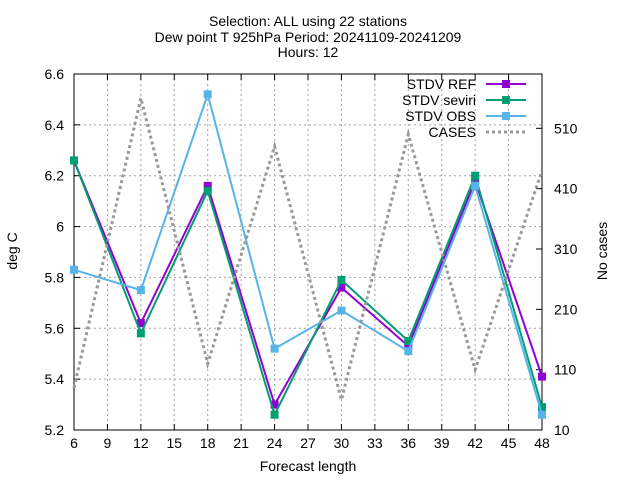 The image size is (640, 480). Describe the element at coordinates (174, 443) in the screenshot. I see `x-tick-label: 15` at that location.